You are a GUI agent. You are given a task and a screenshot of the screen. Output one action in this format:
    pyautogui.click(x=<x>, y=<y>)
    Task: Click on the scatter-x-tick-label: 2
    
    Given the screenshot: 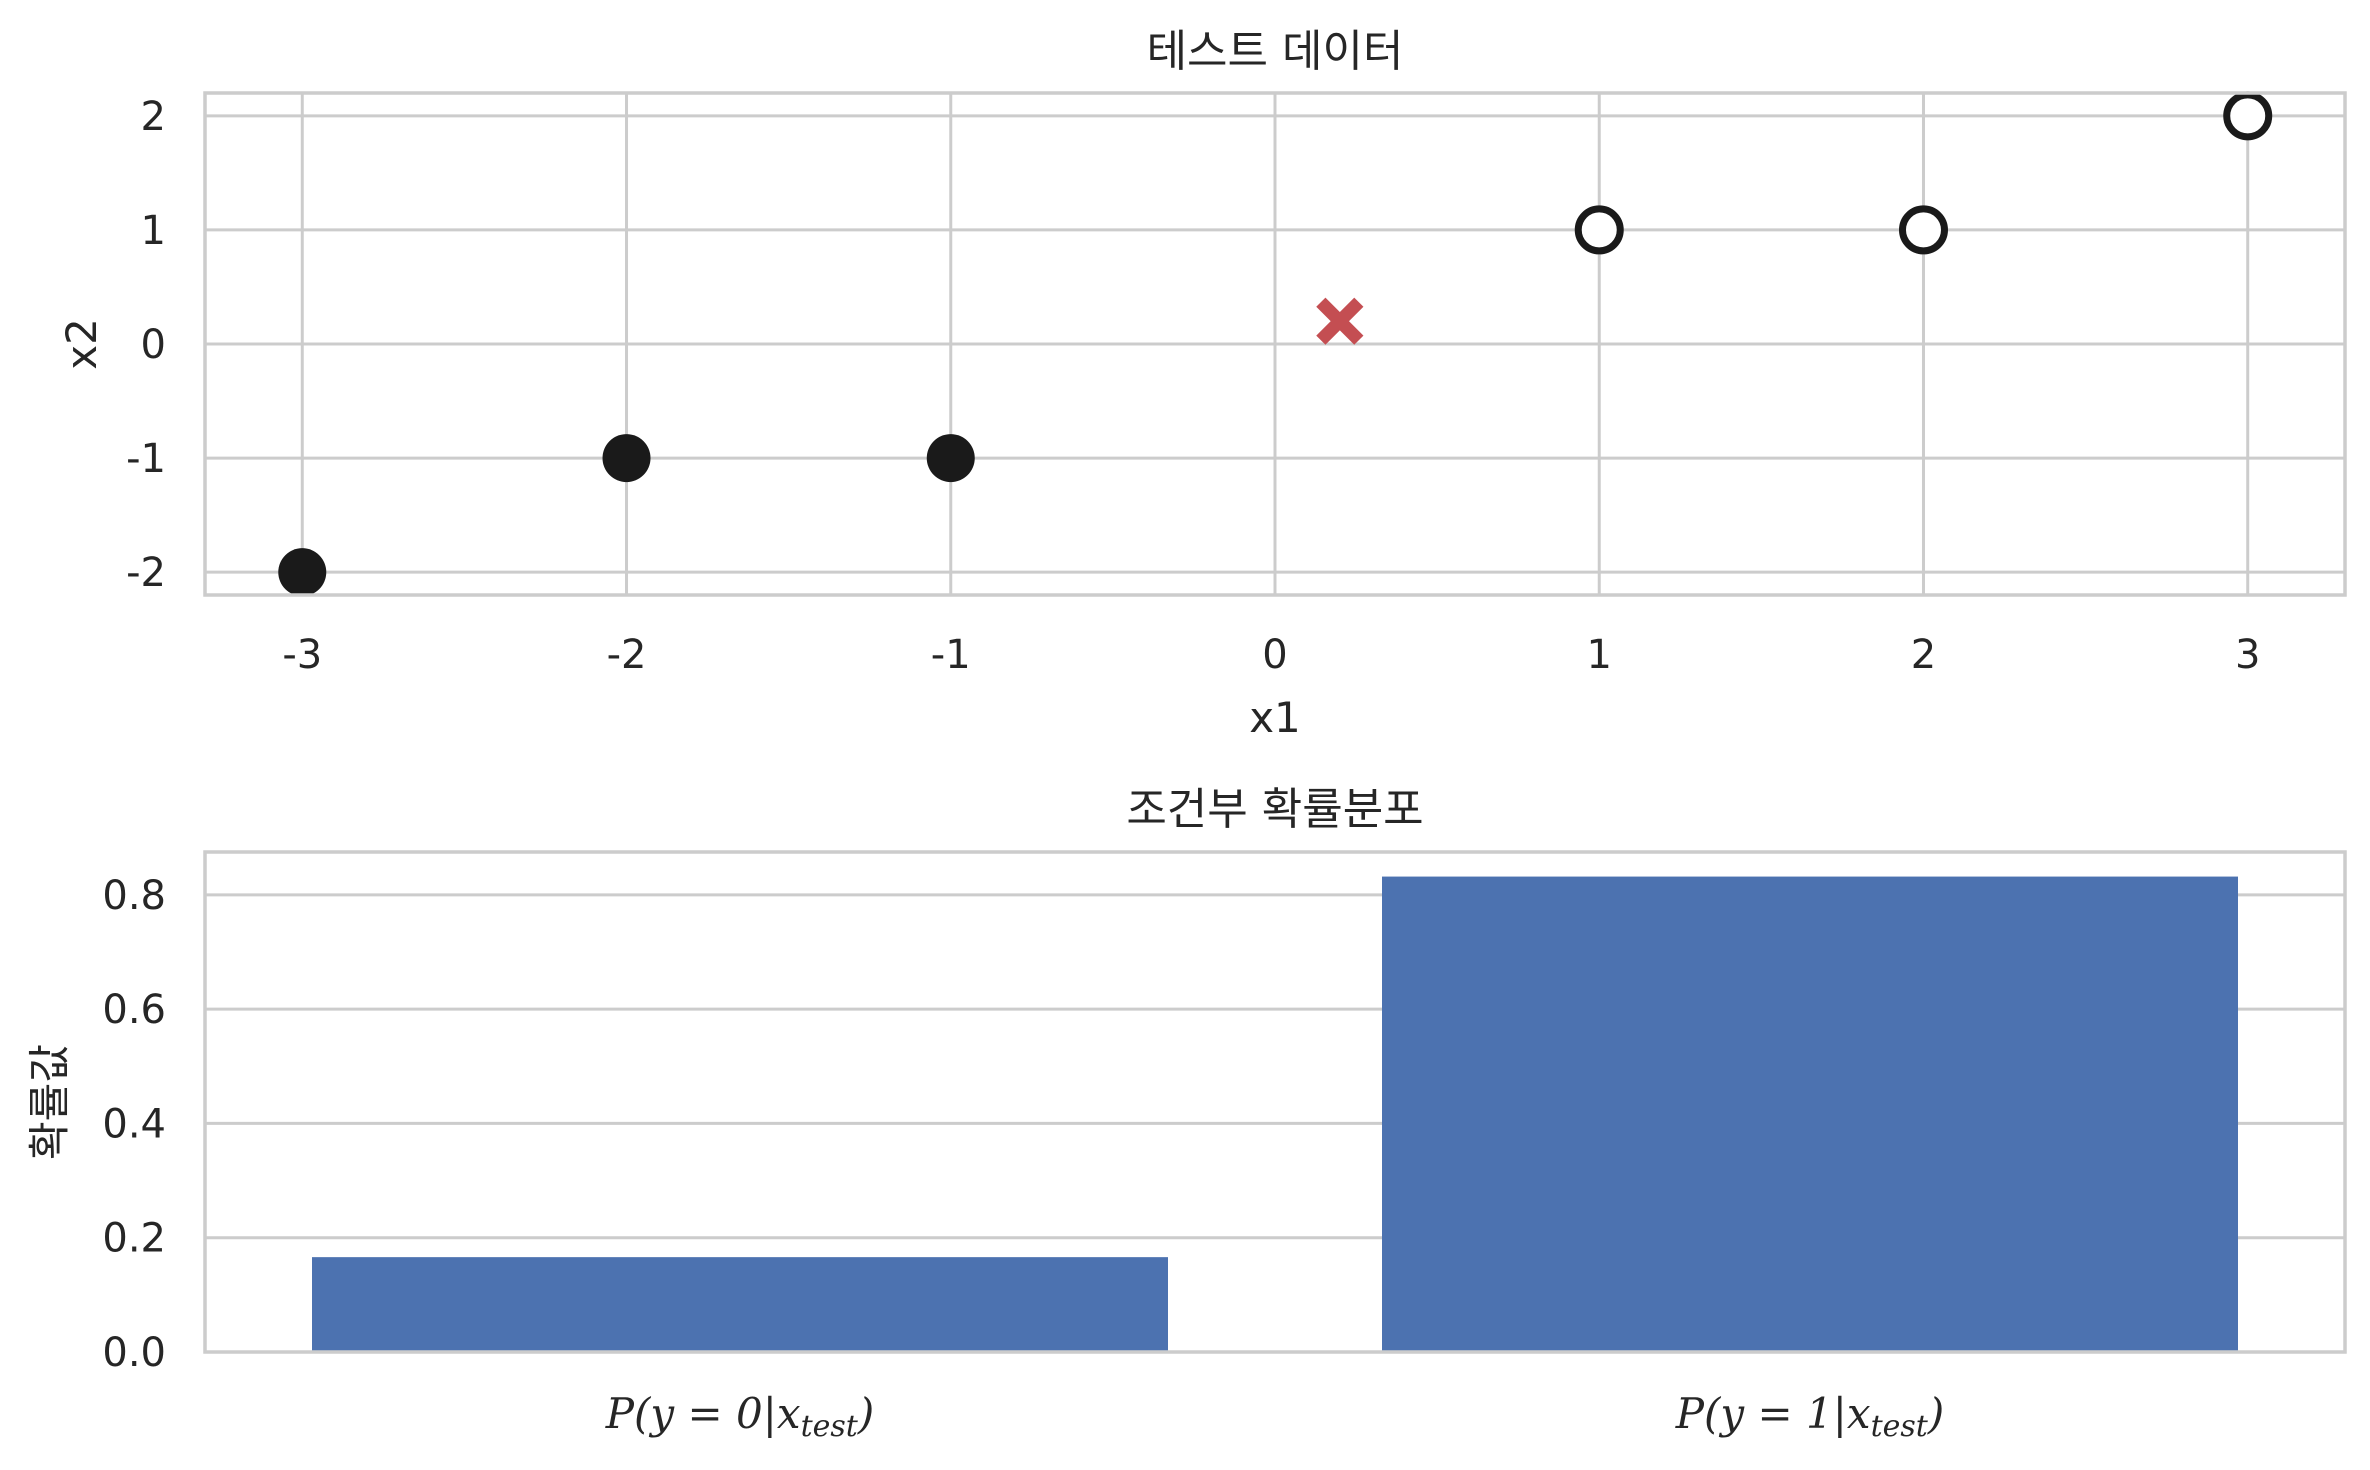 What is the action you would take?
    pyautogui.click(x=1923, y=655)
    